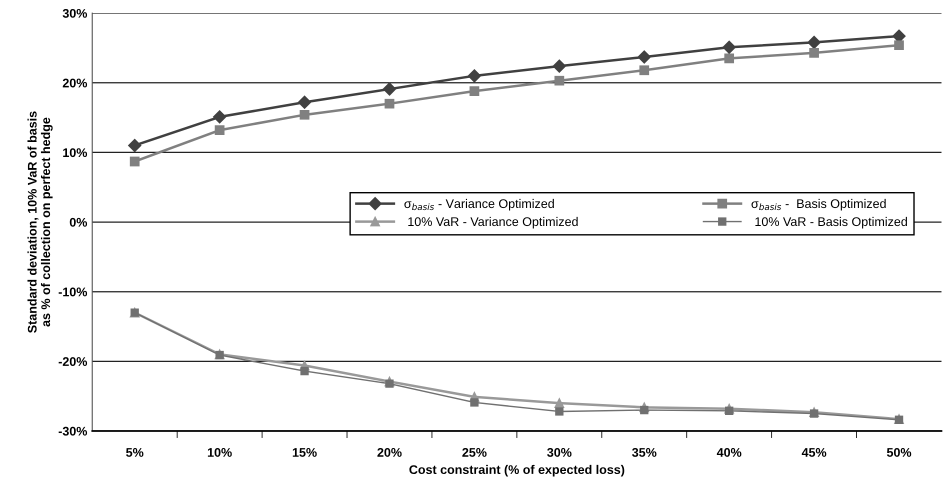  Describe the element at coordinates (644, 452) in the screenshot. I see `x-tick-label: 35%` at that location.